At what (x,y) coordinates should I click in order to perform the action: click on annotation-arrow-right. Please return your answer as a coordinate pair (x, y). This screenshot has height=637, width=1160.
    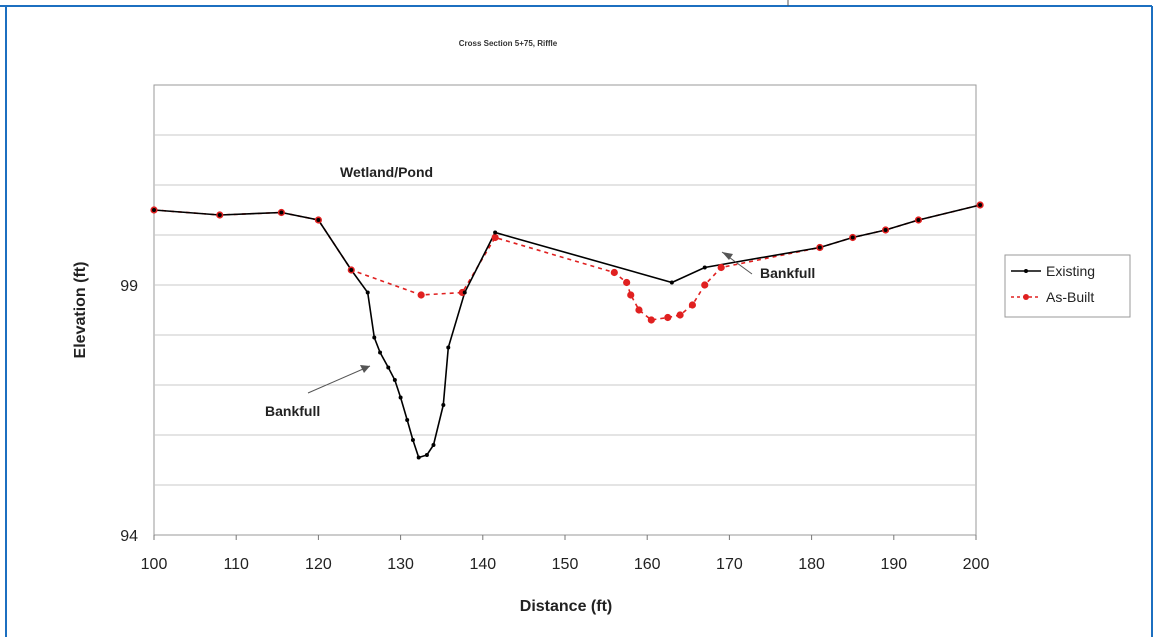
    Looking at the image, I should click on (737, 263).